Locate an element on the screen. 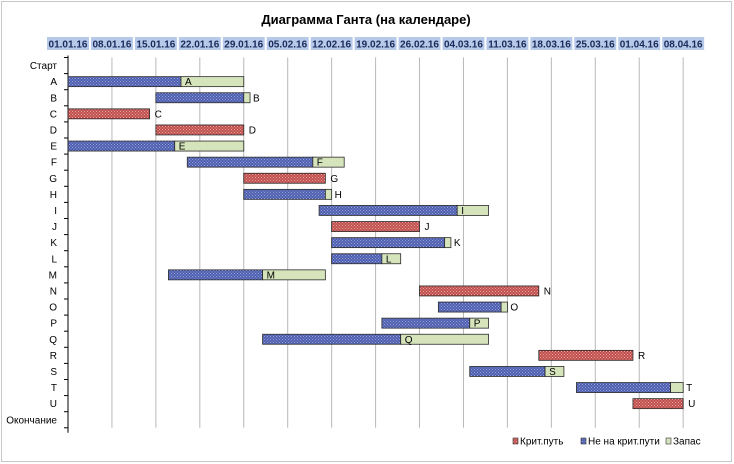 This screenshot has width=734, height=464. chart-title: Диаграмма Ганта (на календаре) is located at coordinates (365, 19).